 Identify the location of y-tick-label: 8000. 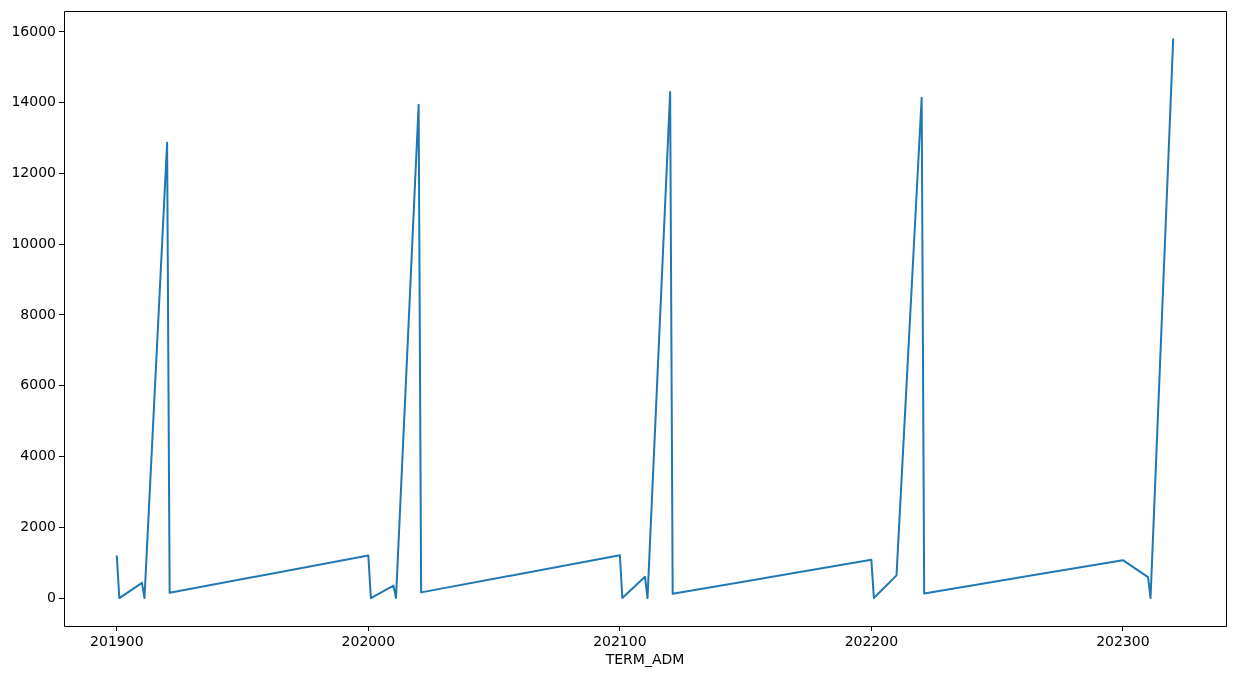
(38, 313).